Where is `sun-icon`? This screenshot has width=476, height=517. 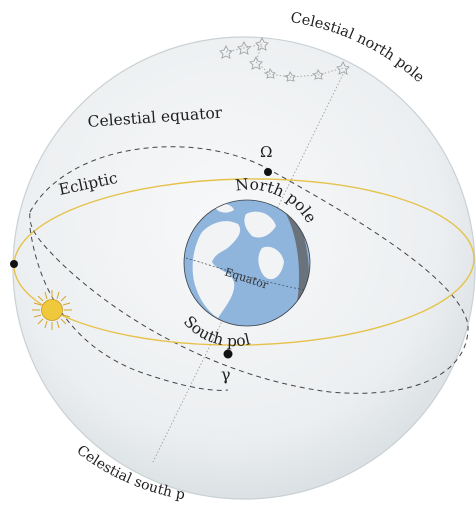
sun-icon is located at coordinates (52, 310).